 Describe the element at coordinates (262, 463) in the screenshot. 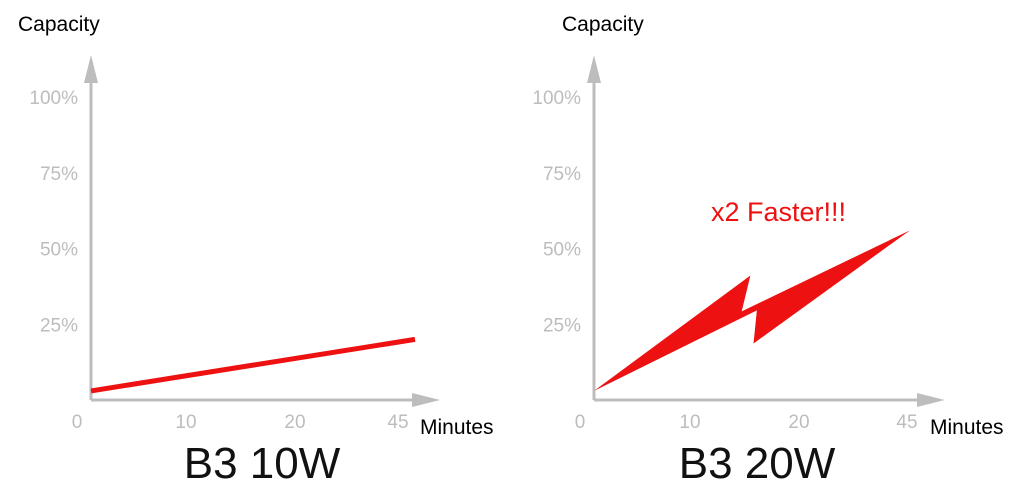

I see `chart-title: B3 10W` at that location.